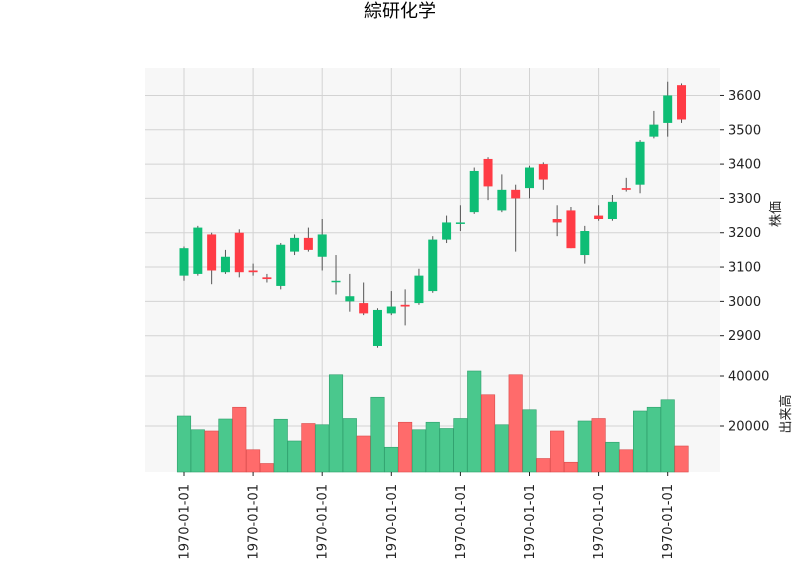 The image size is (800, 575). I want to click on volume-tick-label: 40000, so click(748, 377).